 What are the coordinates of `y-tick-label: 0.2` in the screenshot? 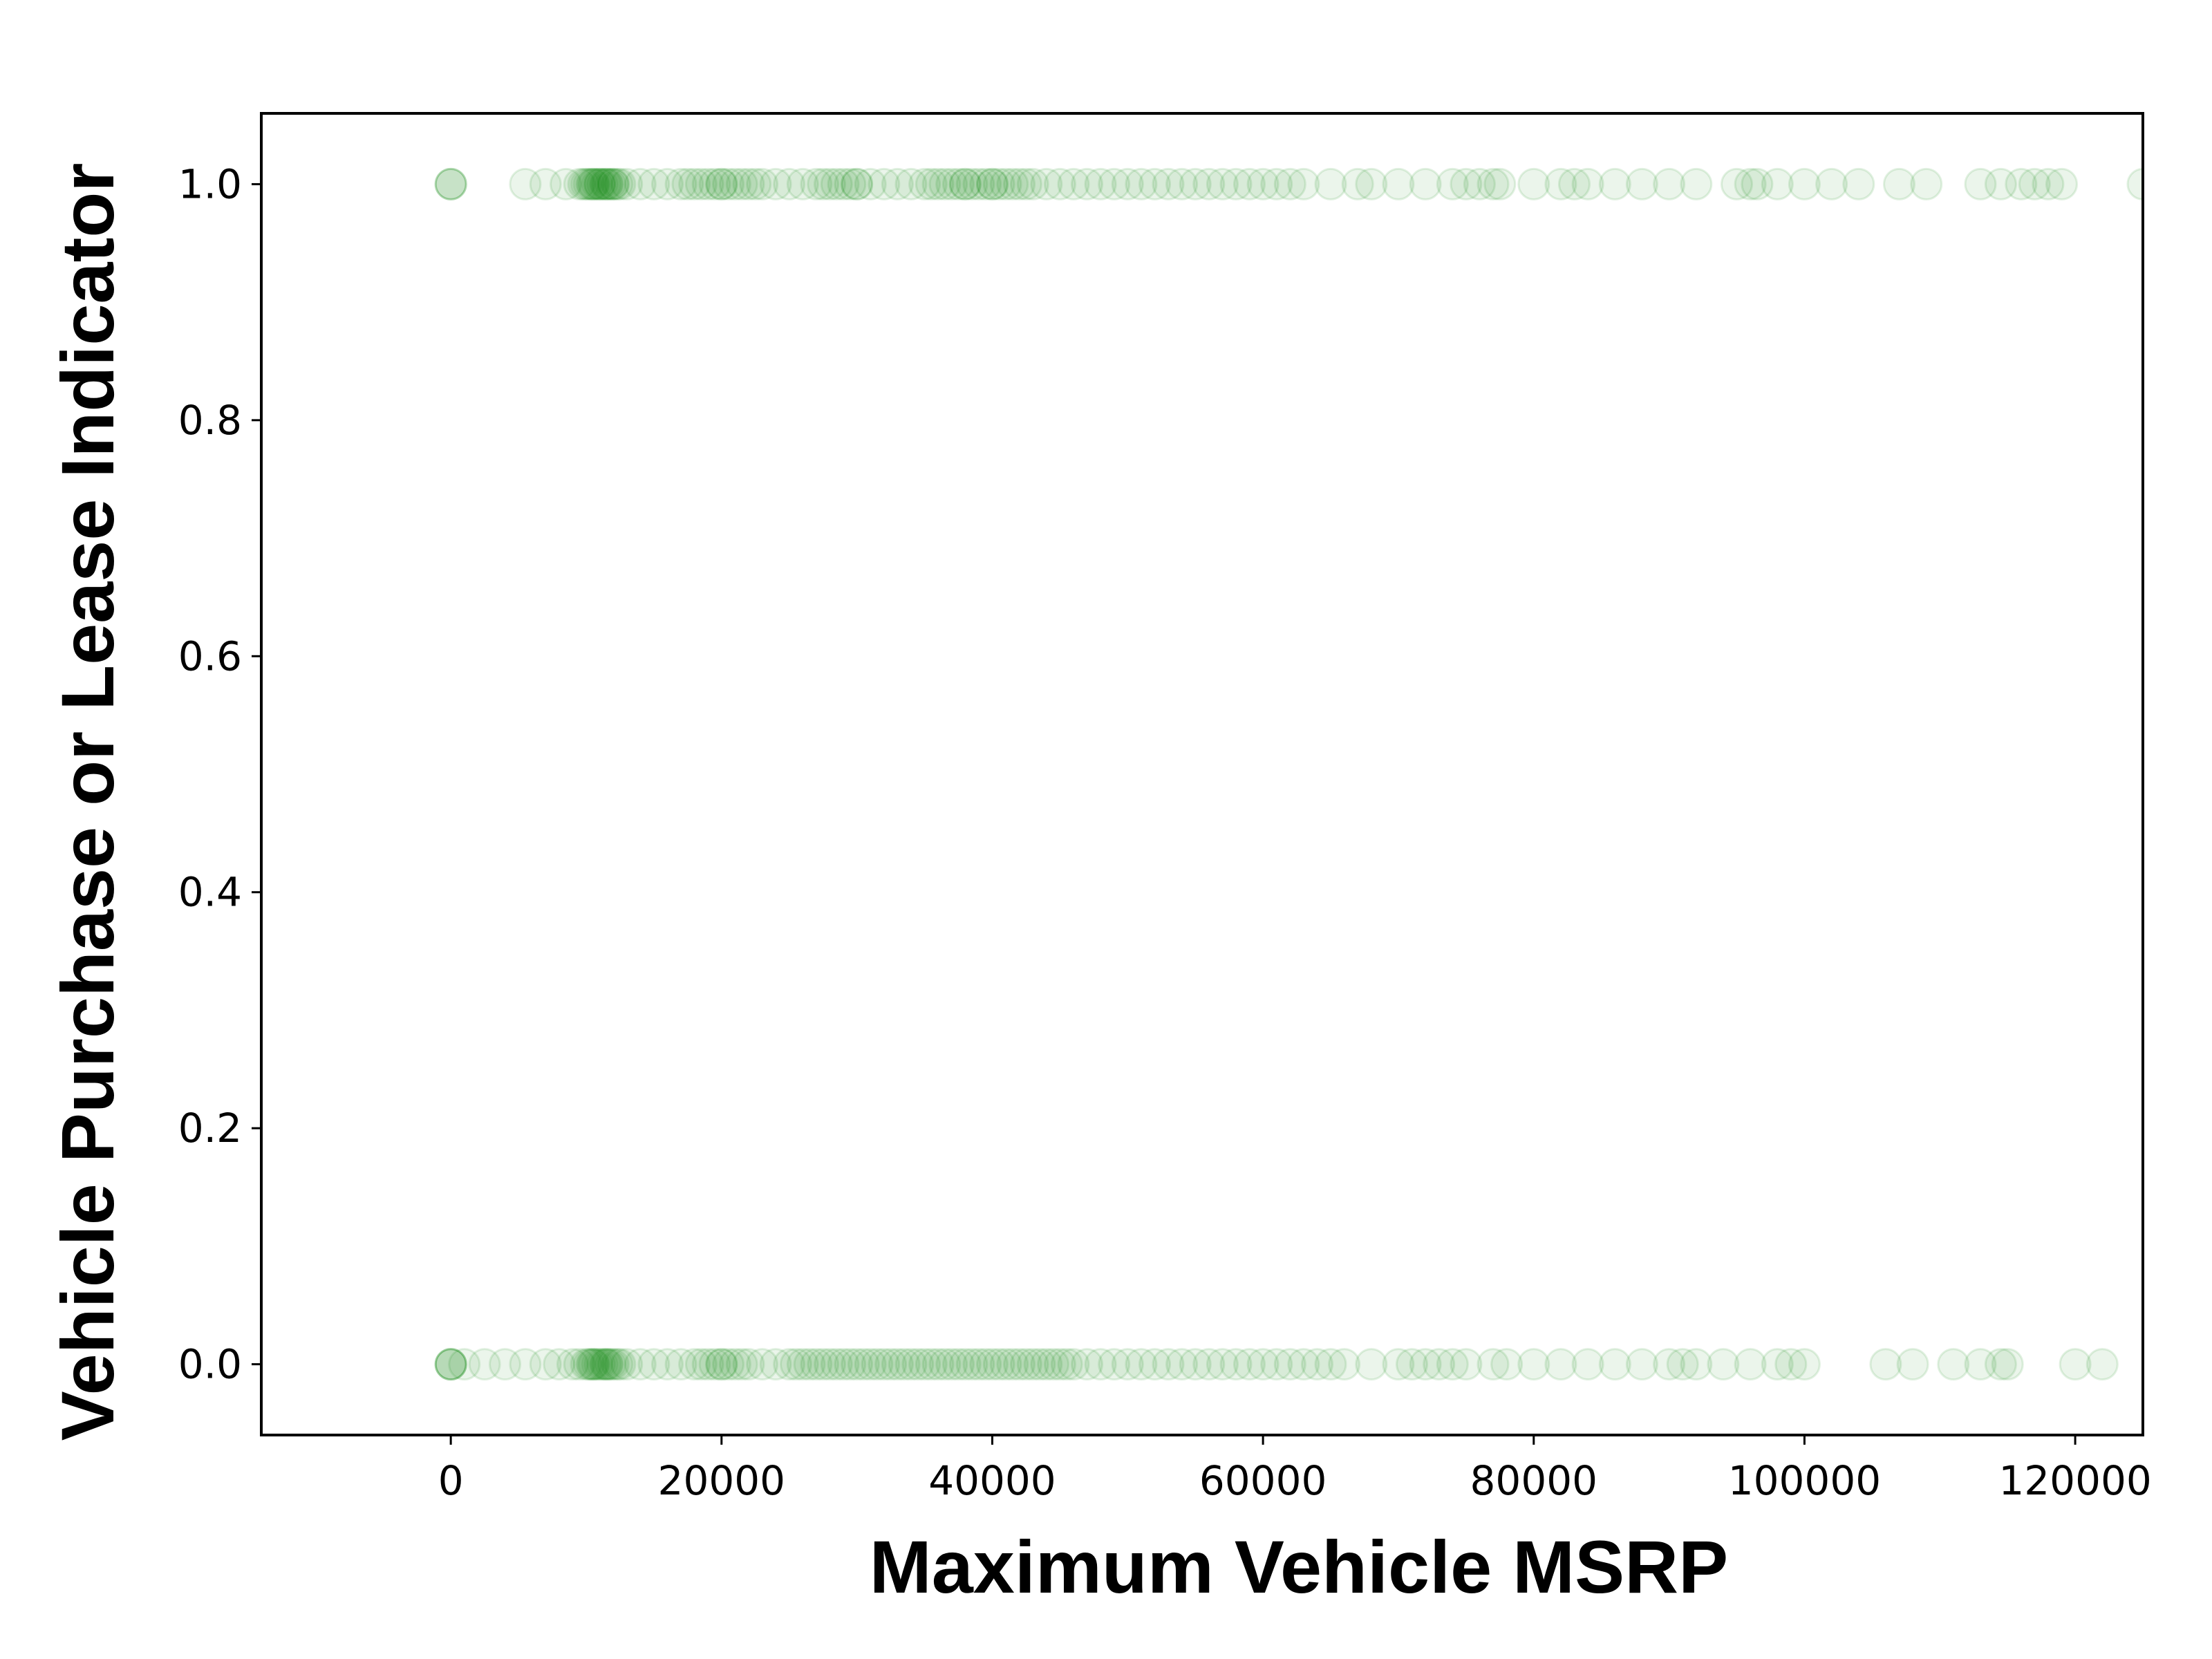 It's located at (210, 1128).